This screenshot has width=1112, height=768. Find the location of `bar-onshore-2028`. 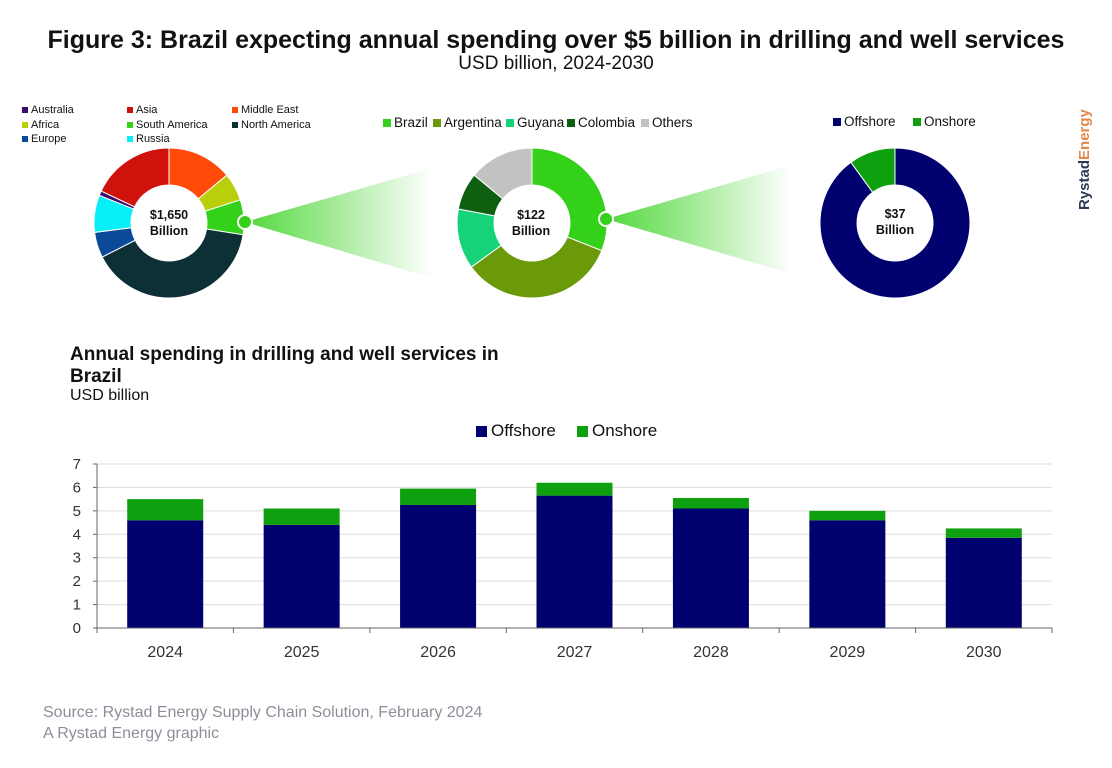

bar-onshore-2028 is located at coordinates (710, 503).